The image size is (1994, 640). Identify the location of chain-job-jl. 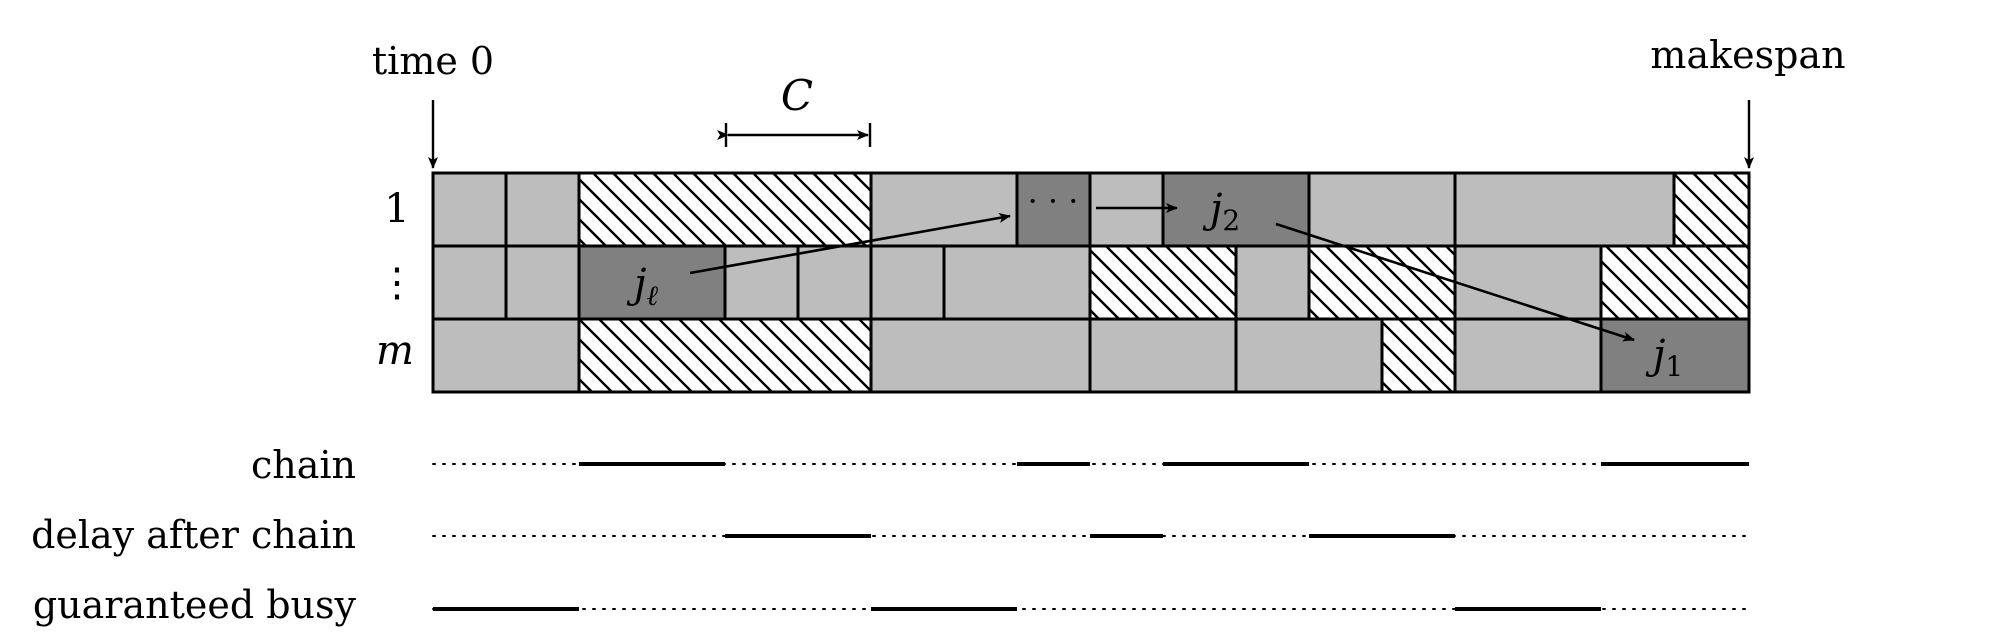
(652, 282).